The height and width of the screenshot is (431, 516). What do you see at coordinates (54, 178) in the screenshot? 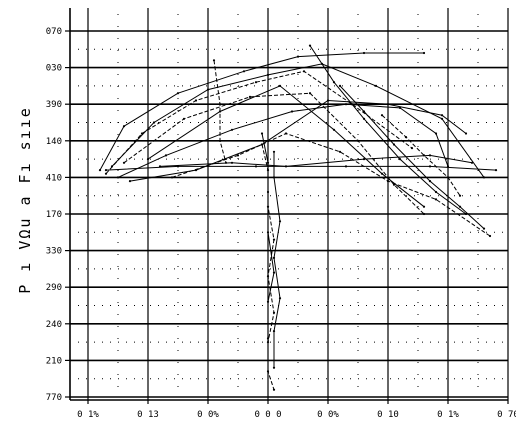
I see `y-tick-label: 410` at bounding box center [54, 178].